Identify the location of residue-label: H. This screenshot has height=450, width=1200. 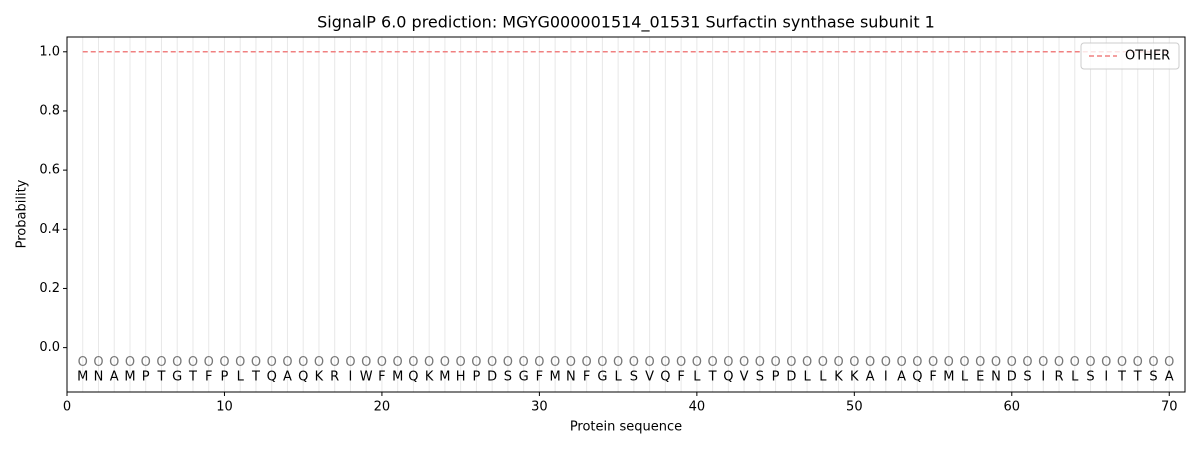
(461, 377).